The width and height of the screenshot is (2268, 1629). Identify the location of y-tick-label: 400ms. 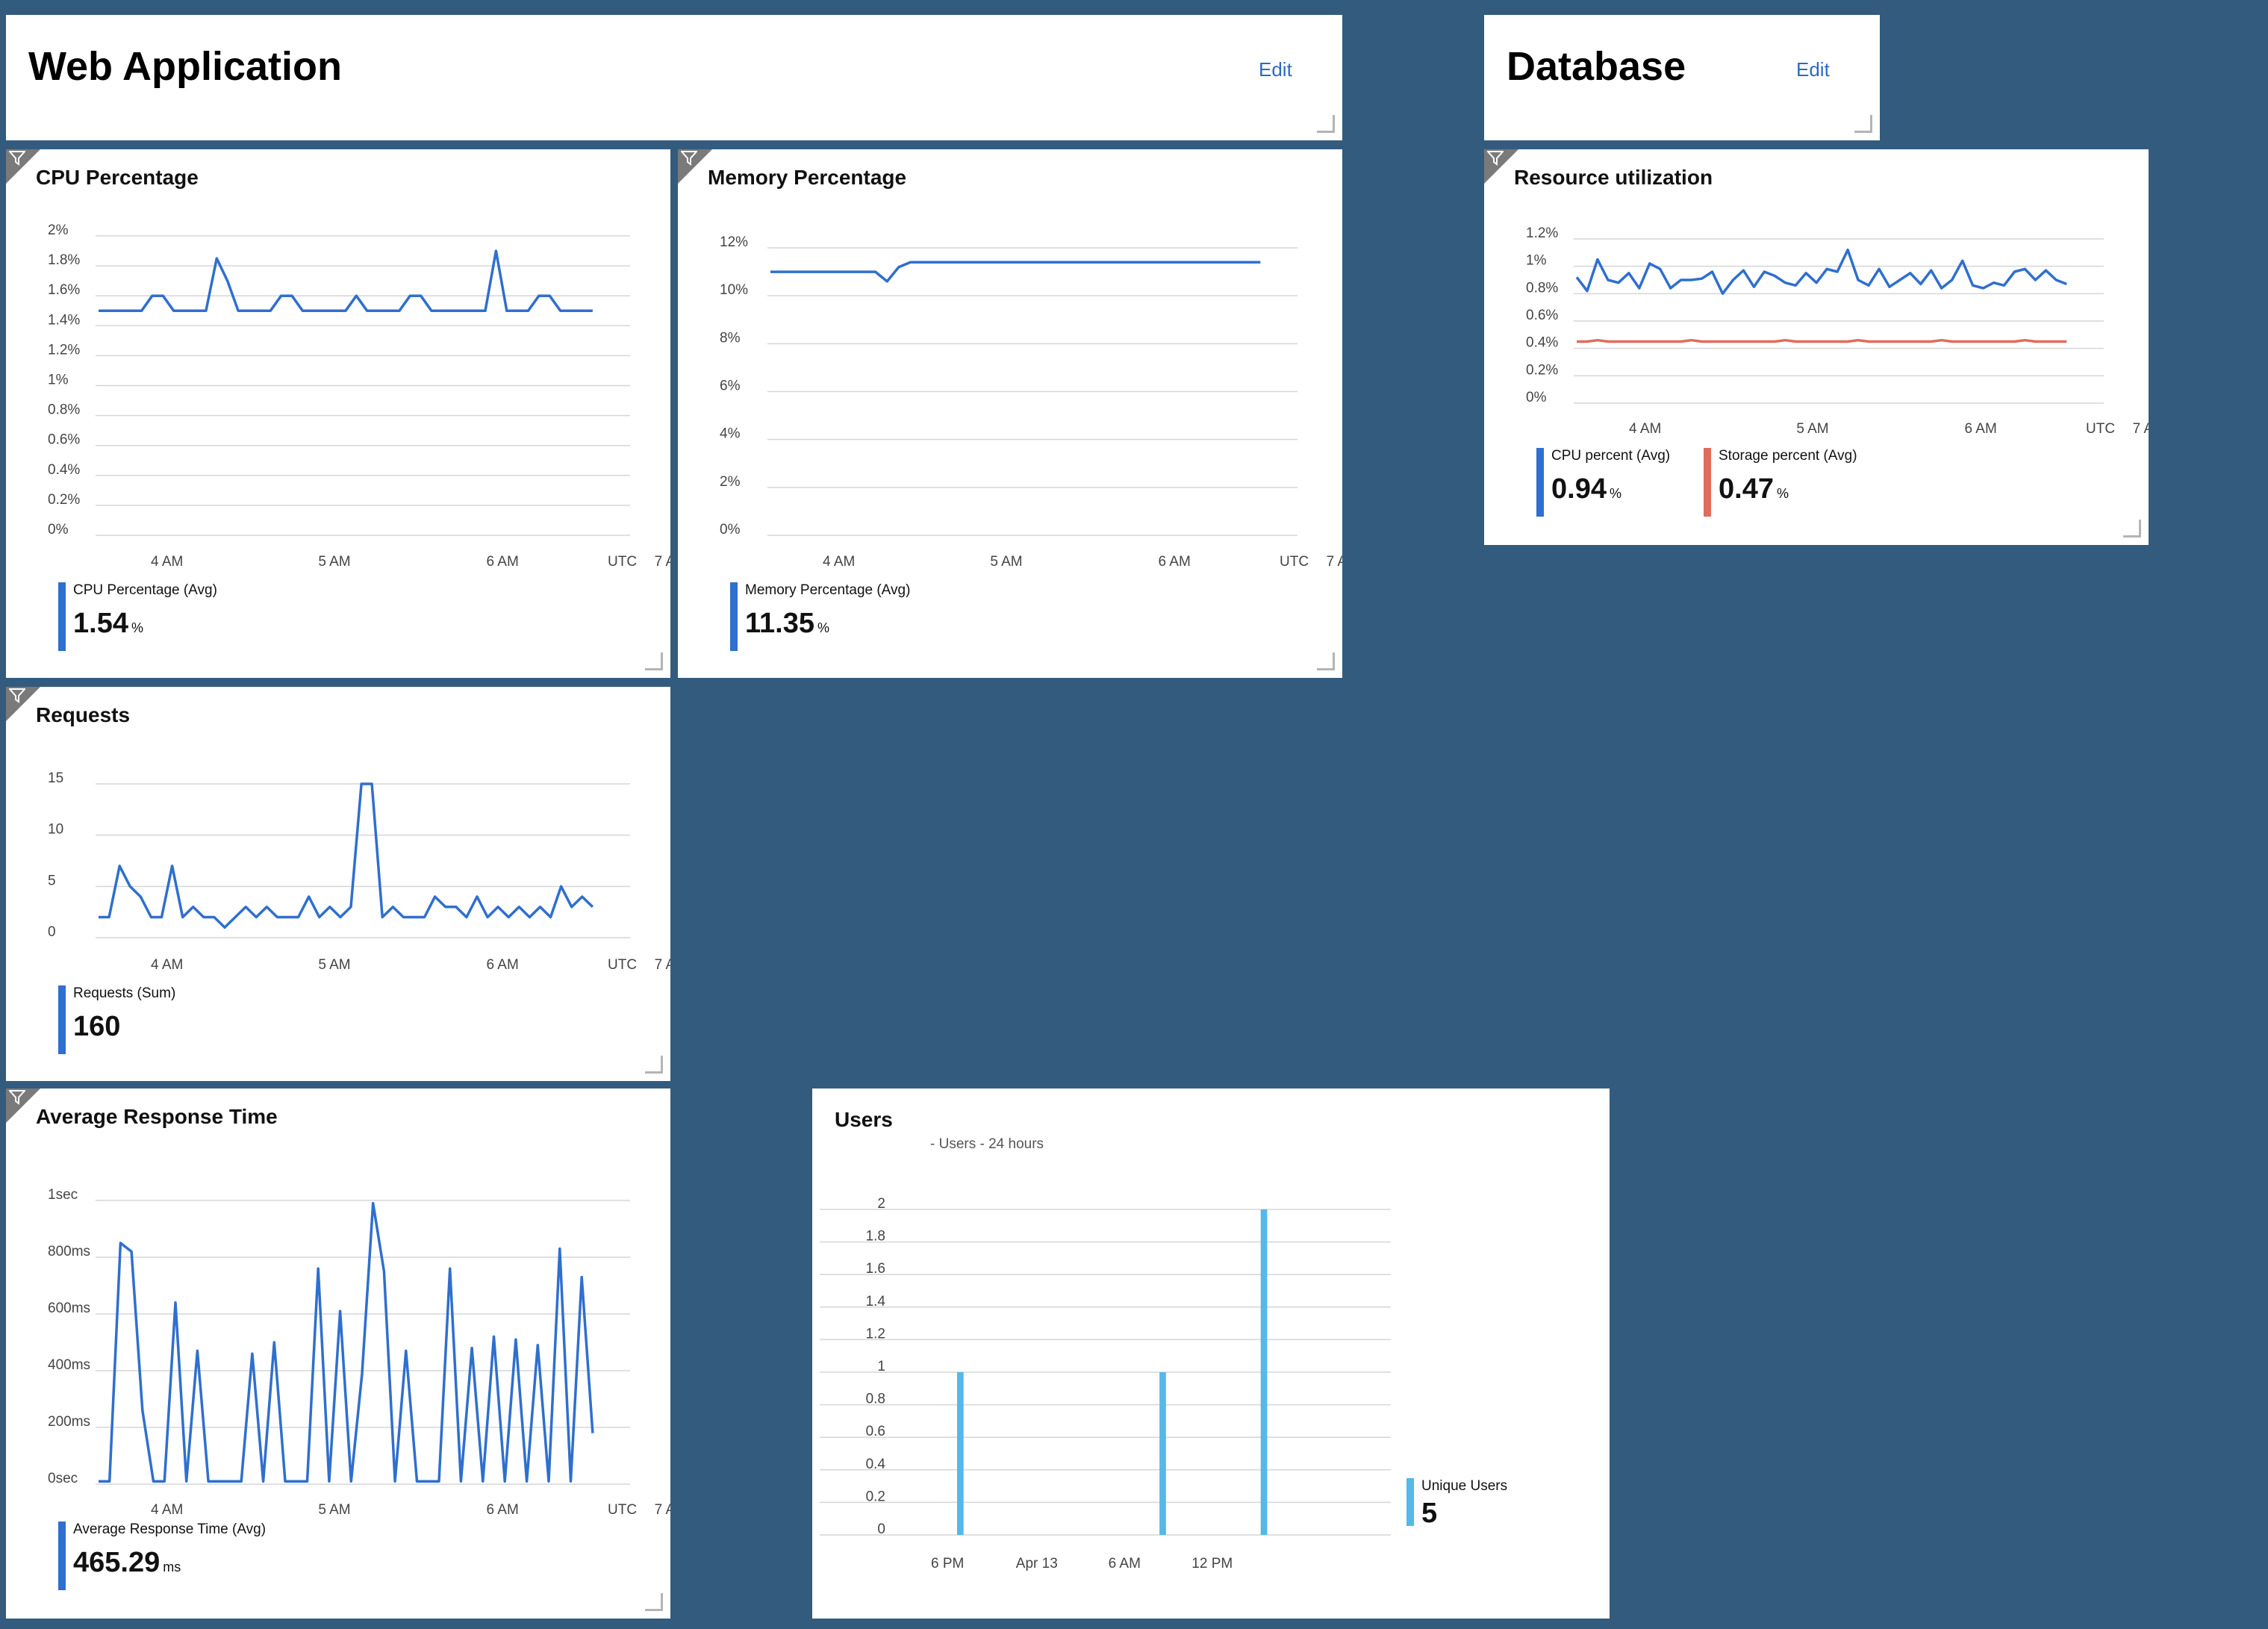
(69, 1365).